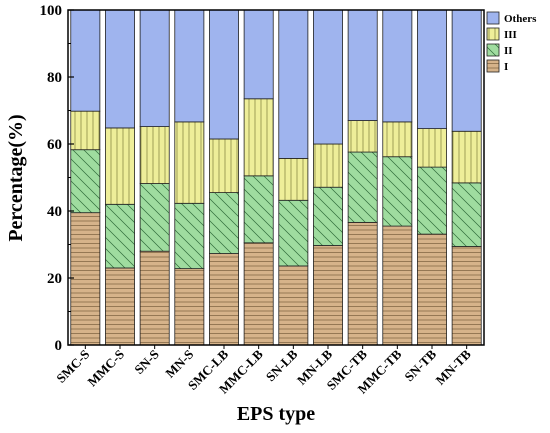 The height and width of the screenshot is (433, 550). Describe the element at coordinates (493, 18) in the screenshot. I see `legend-swatch-others` at that location.